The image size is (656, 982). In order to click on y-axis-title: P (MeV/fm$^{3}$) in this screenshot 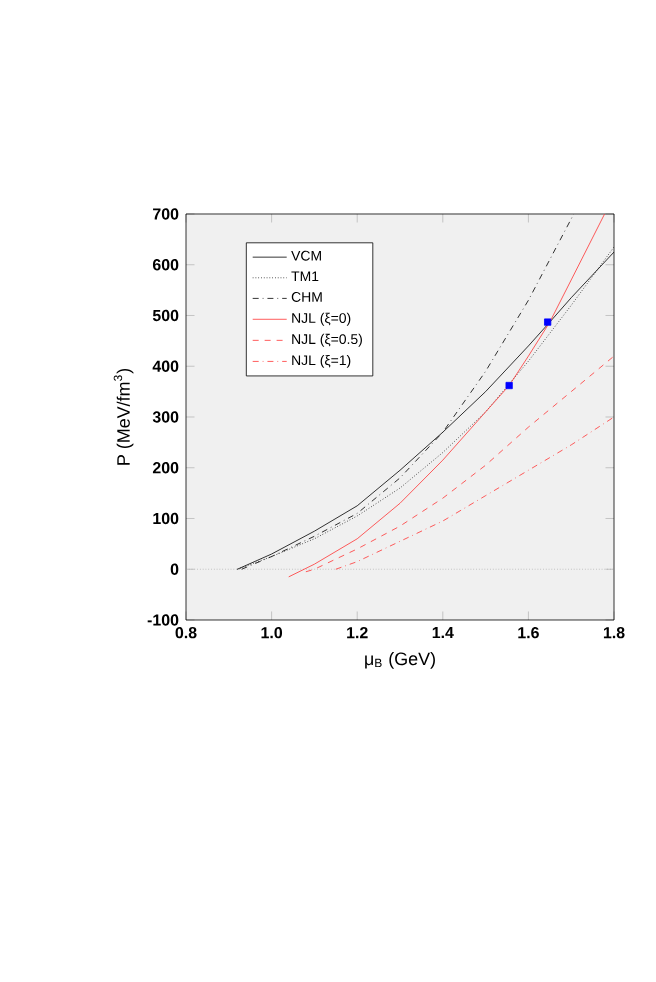, I will do `click(123, 416)`.